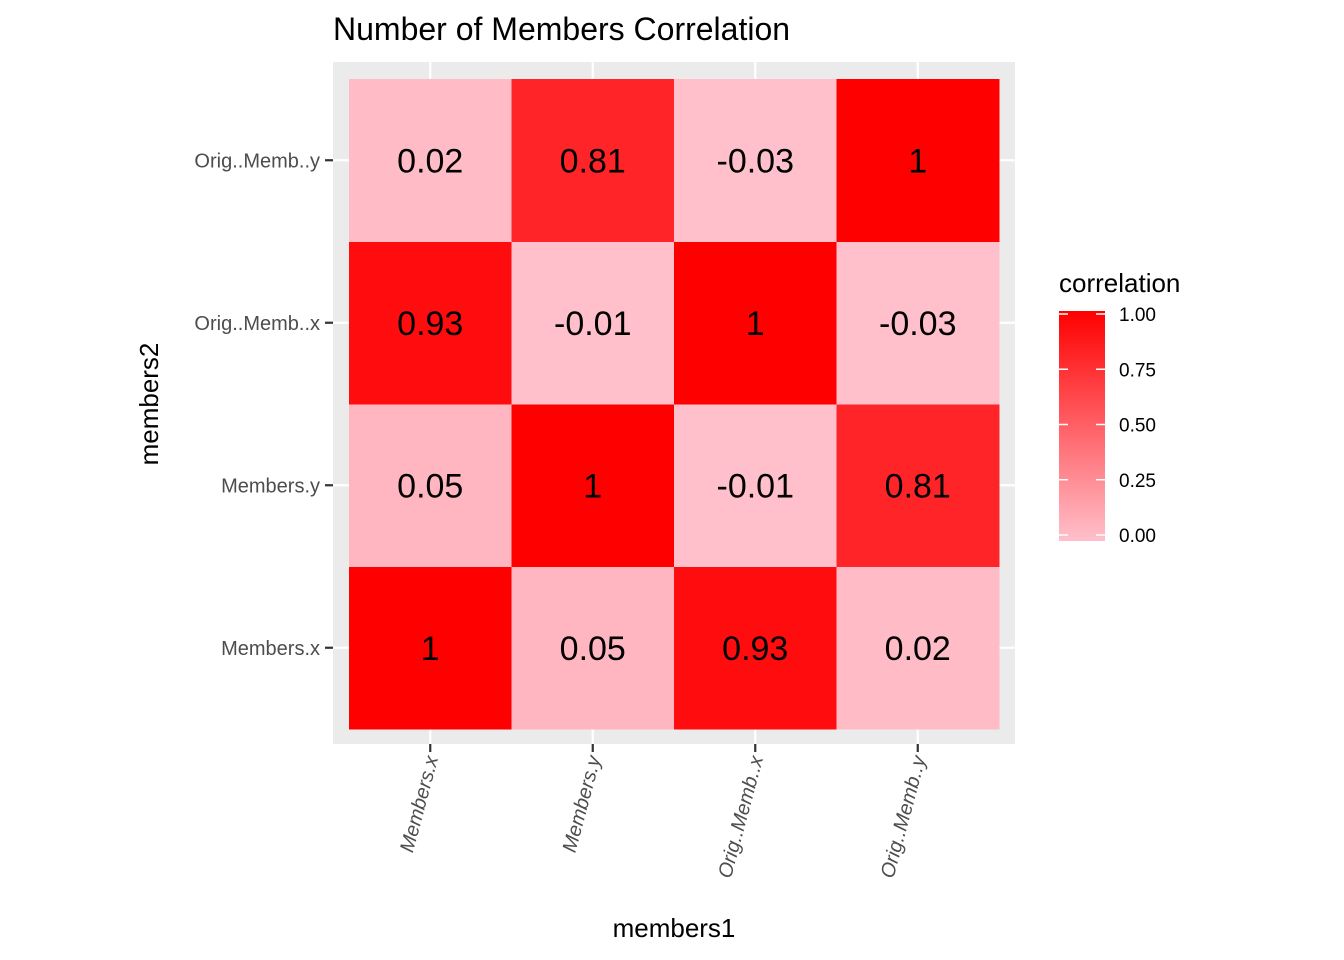  I want to click on chart-title: Number of Members Correlation, so click(561, 29).